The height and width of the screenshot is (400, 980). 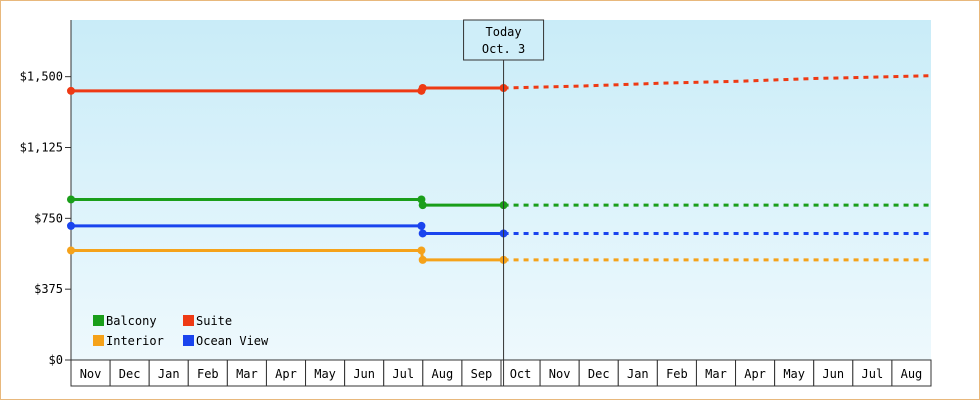 I want to click on y-tick-label: $1,125, so click(x=41, y=148).